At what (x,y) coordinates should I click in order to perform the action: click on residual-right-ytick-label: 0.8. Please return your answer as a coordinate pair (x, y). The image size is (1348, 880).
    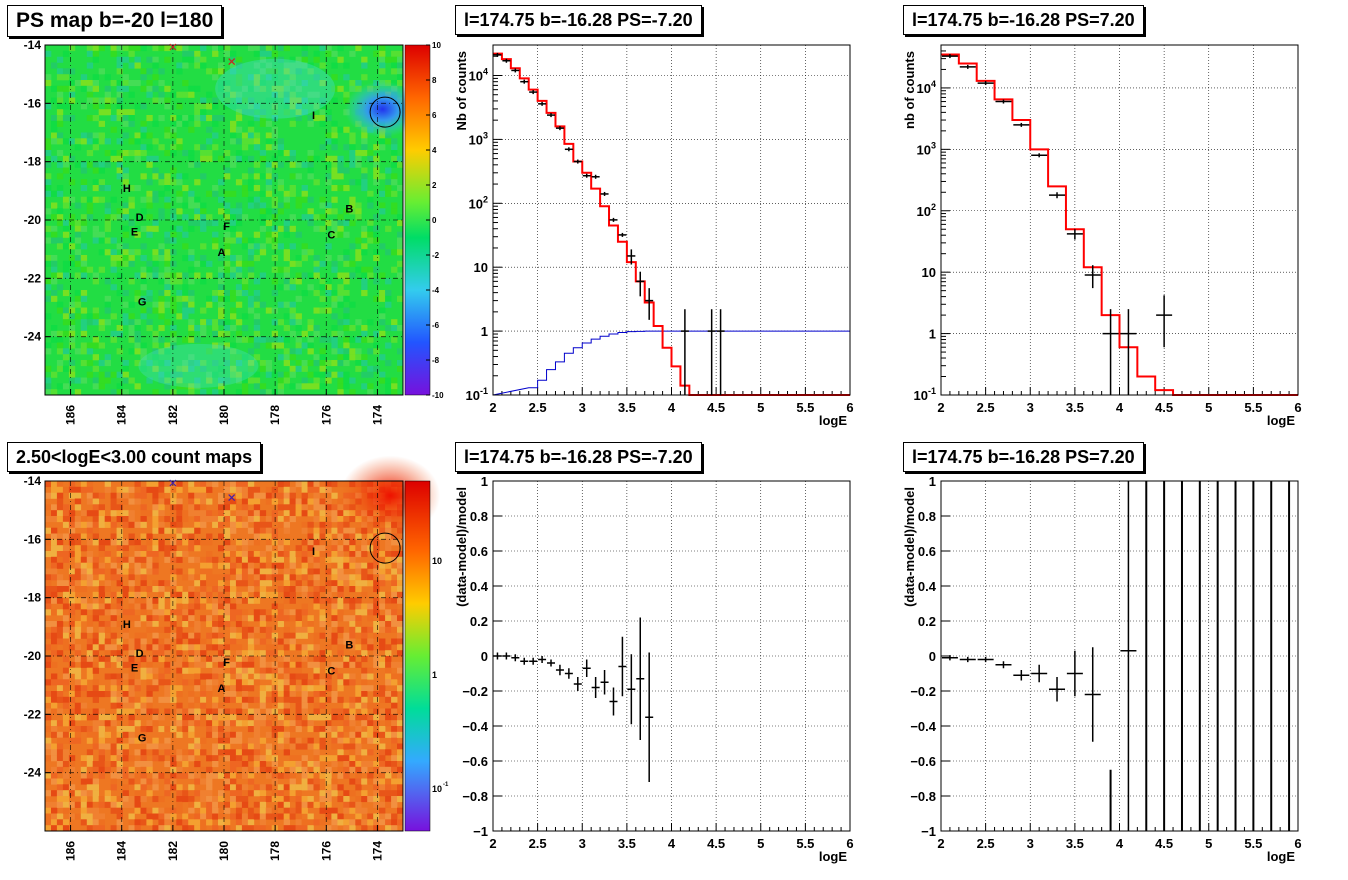
    Looking at the image, I should click on (927, 516).